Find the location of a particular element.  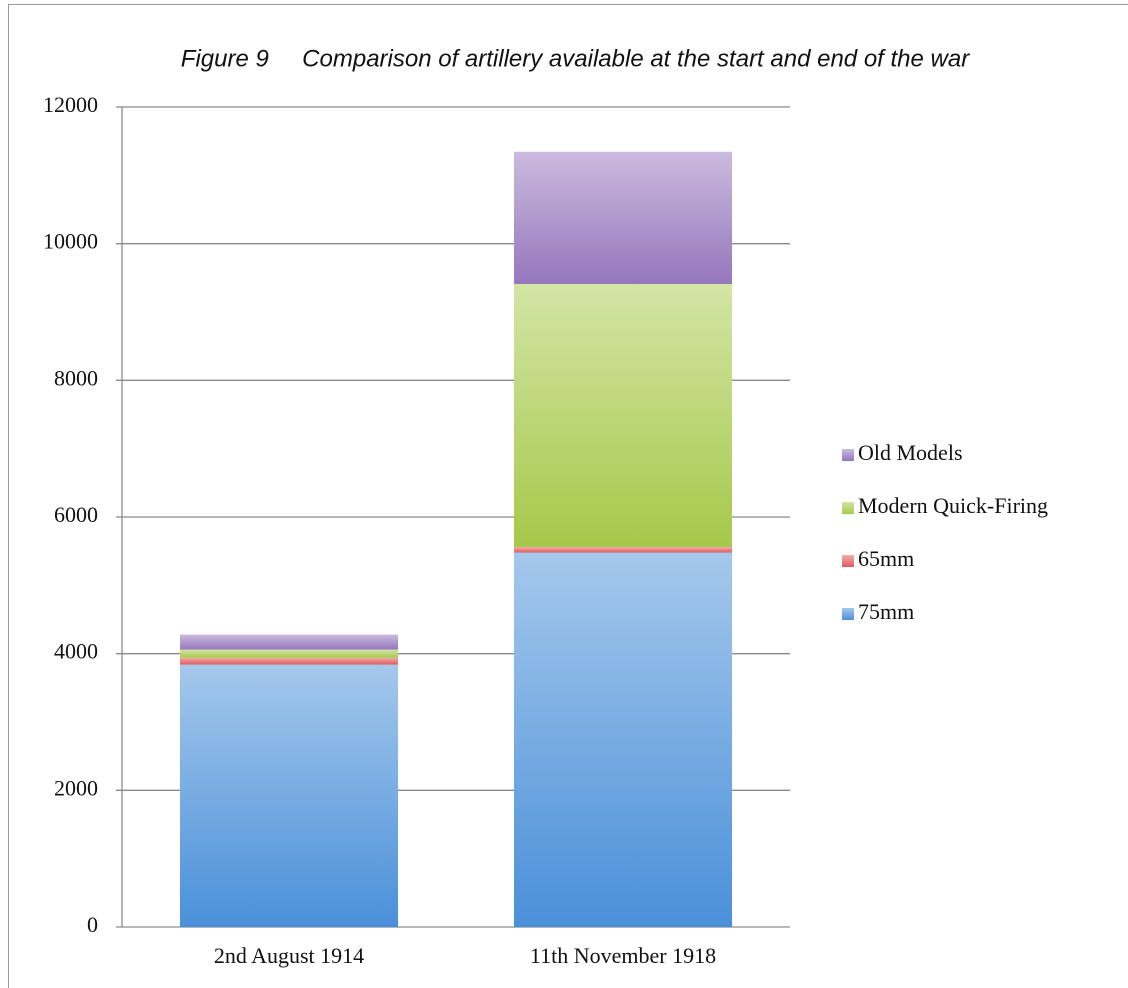

y-tick-label: 8000 is located at coordinates (76, 377).